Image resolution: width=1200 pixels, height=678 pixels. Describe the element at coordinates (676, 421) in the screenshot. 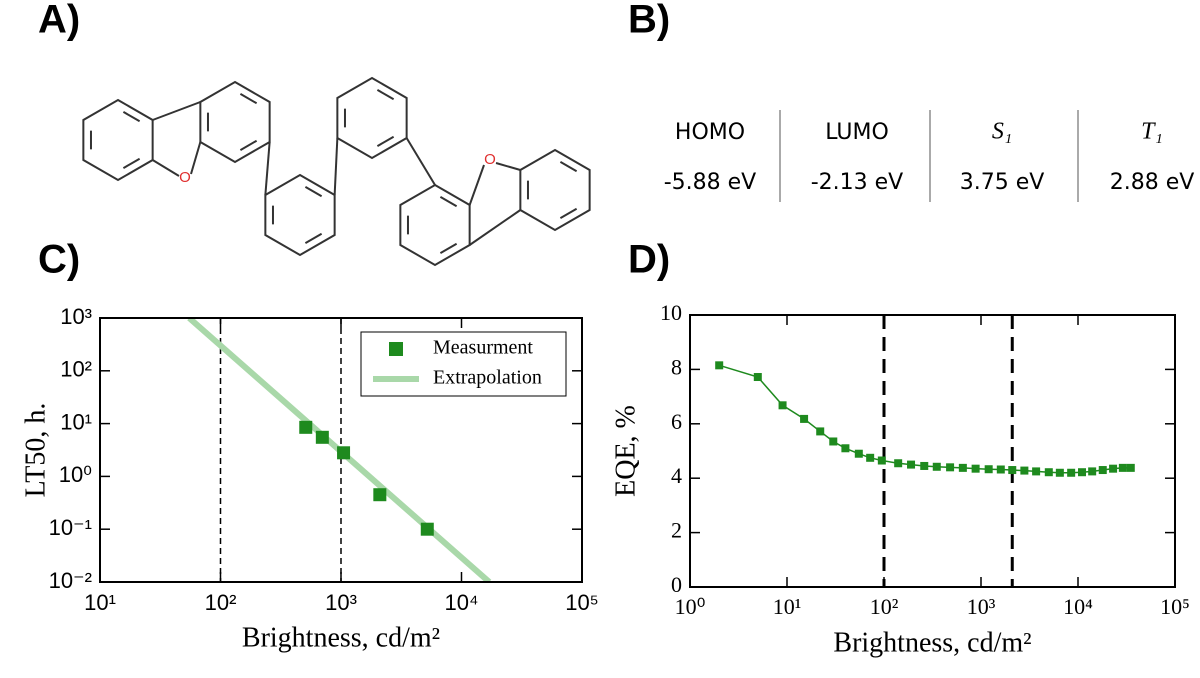

I see `y-tick-label: 6` at that location.